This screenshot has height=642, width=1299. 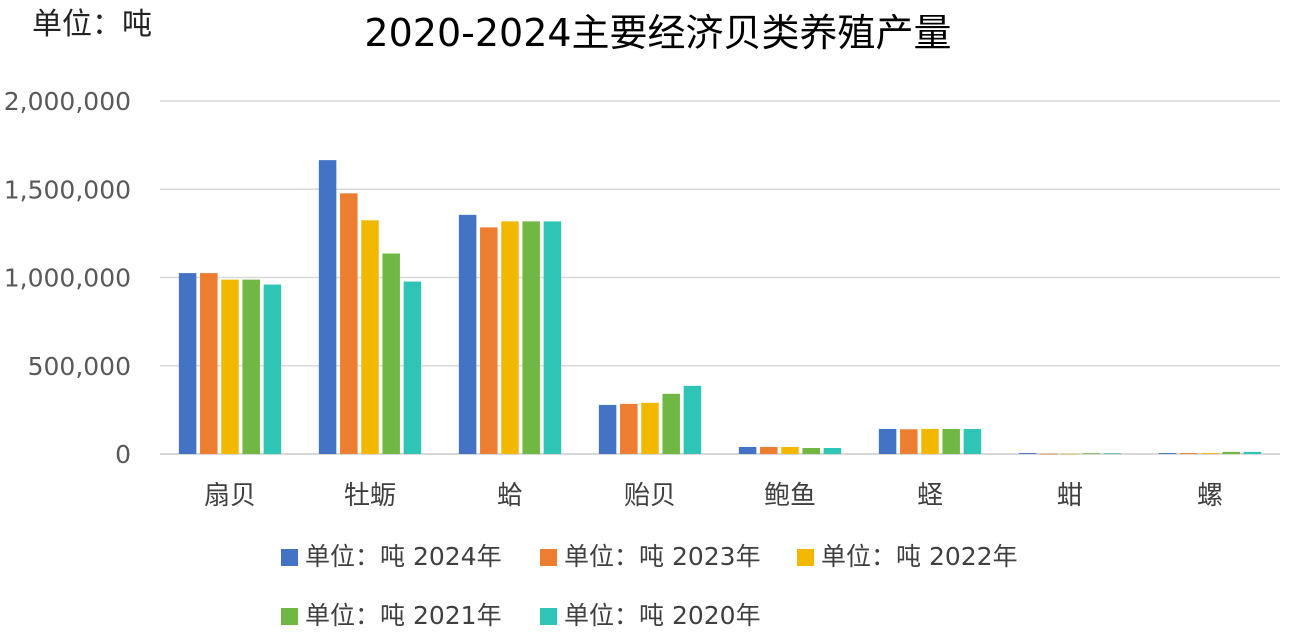 I want to click on x-tick-label: 扇贝, so click(x=230, y=496).